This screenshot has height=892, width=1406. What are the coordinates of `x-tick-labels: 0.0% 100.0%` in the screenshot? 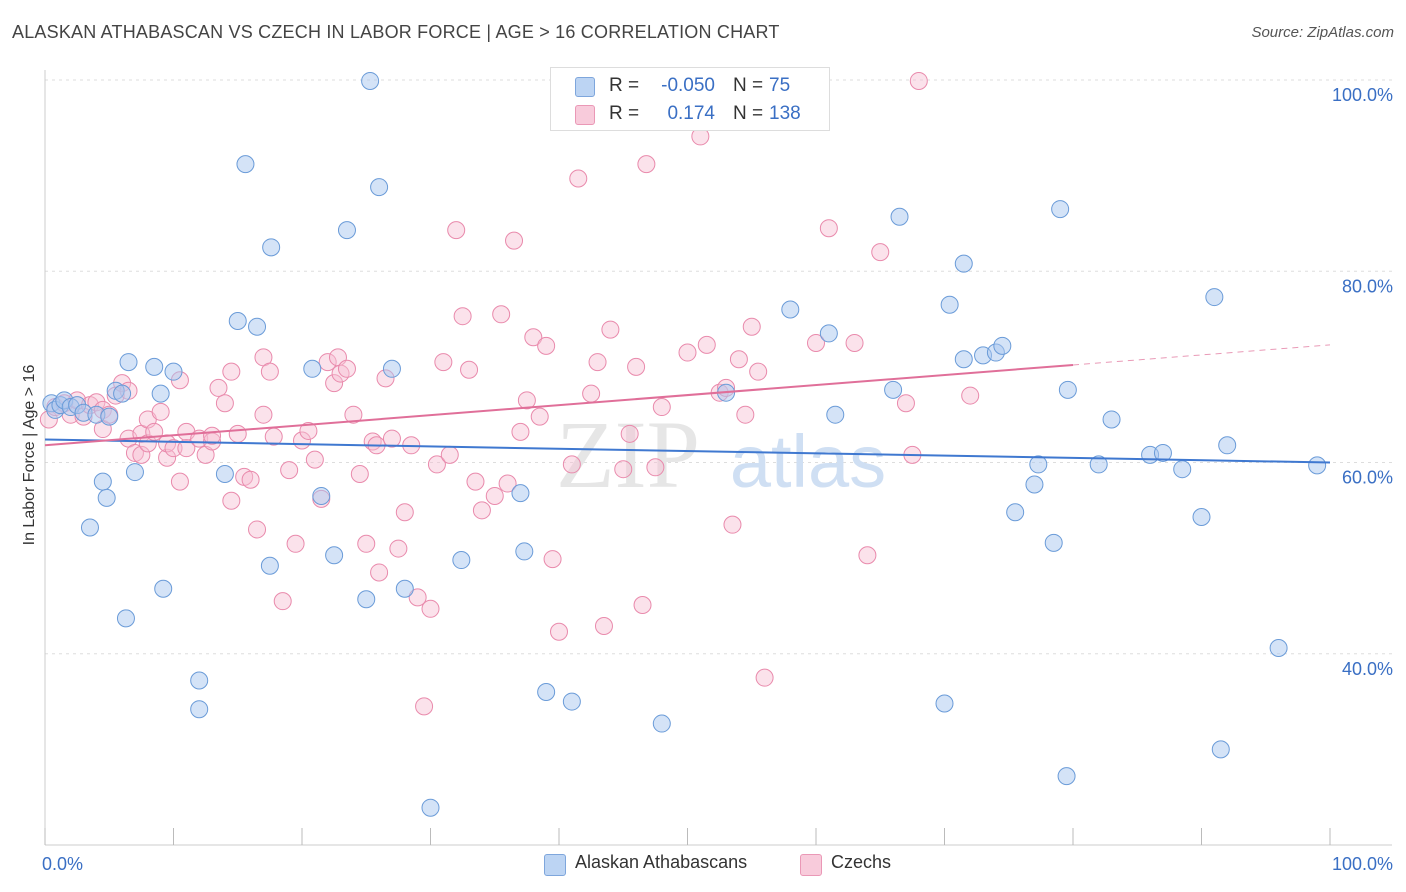 It's located at (717, 864).